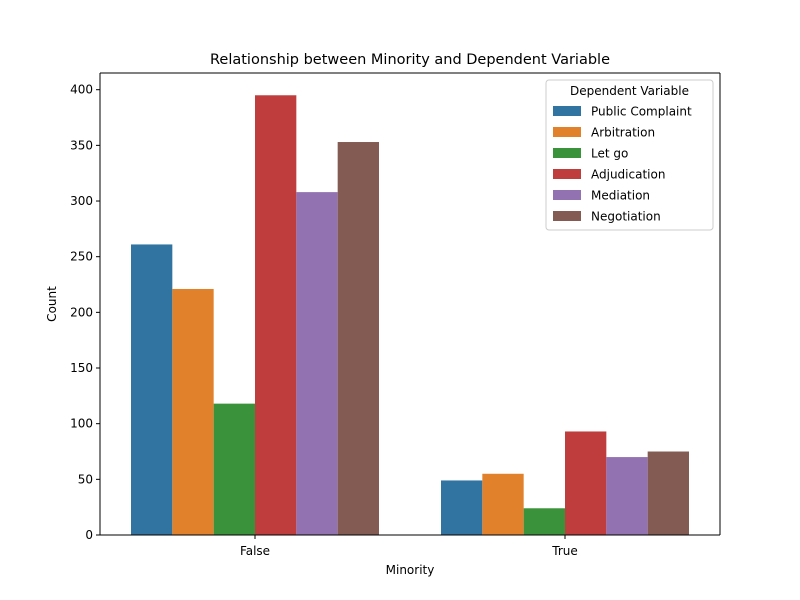 The width and height of the screenshot is (800, 600). What do you see at coordinates (503, 504) in the screenshot?
I see `bar-arbitration-true` at bounding box center [503, 504].